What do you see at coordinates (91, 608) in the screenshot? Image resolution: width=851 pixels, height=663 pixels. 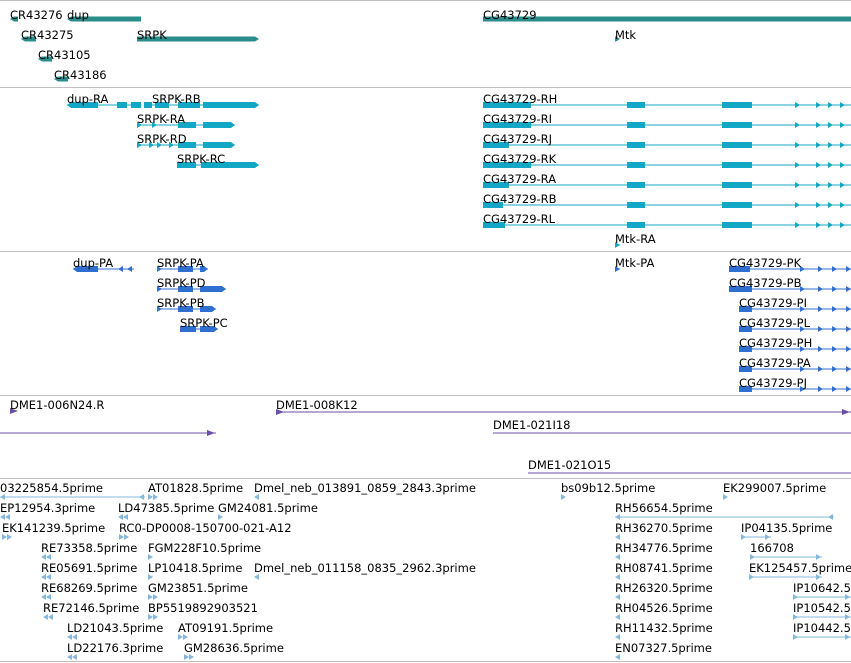 I see `est-label: RE72146.5prime` at bounding box center [91, 608].